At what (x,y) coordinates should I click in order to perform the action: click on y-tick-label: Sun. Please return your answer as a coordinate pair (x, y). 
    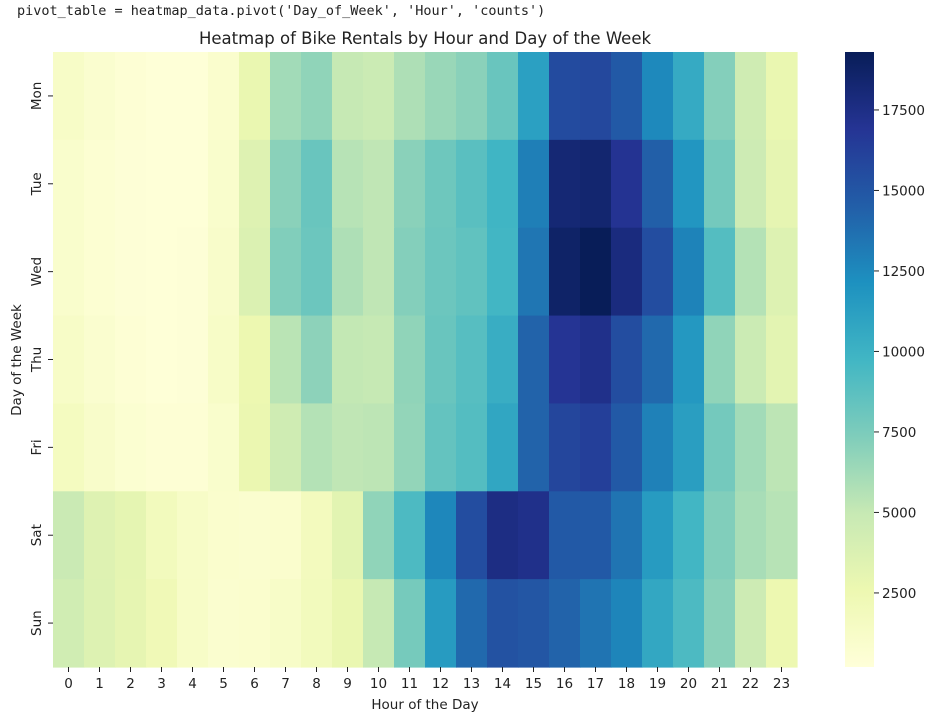
    Looking at the image, I should click on (37, 623).